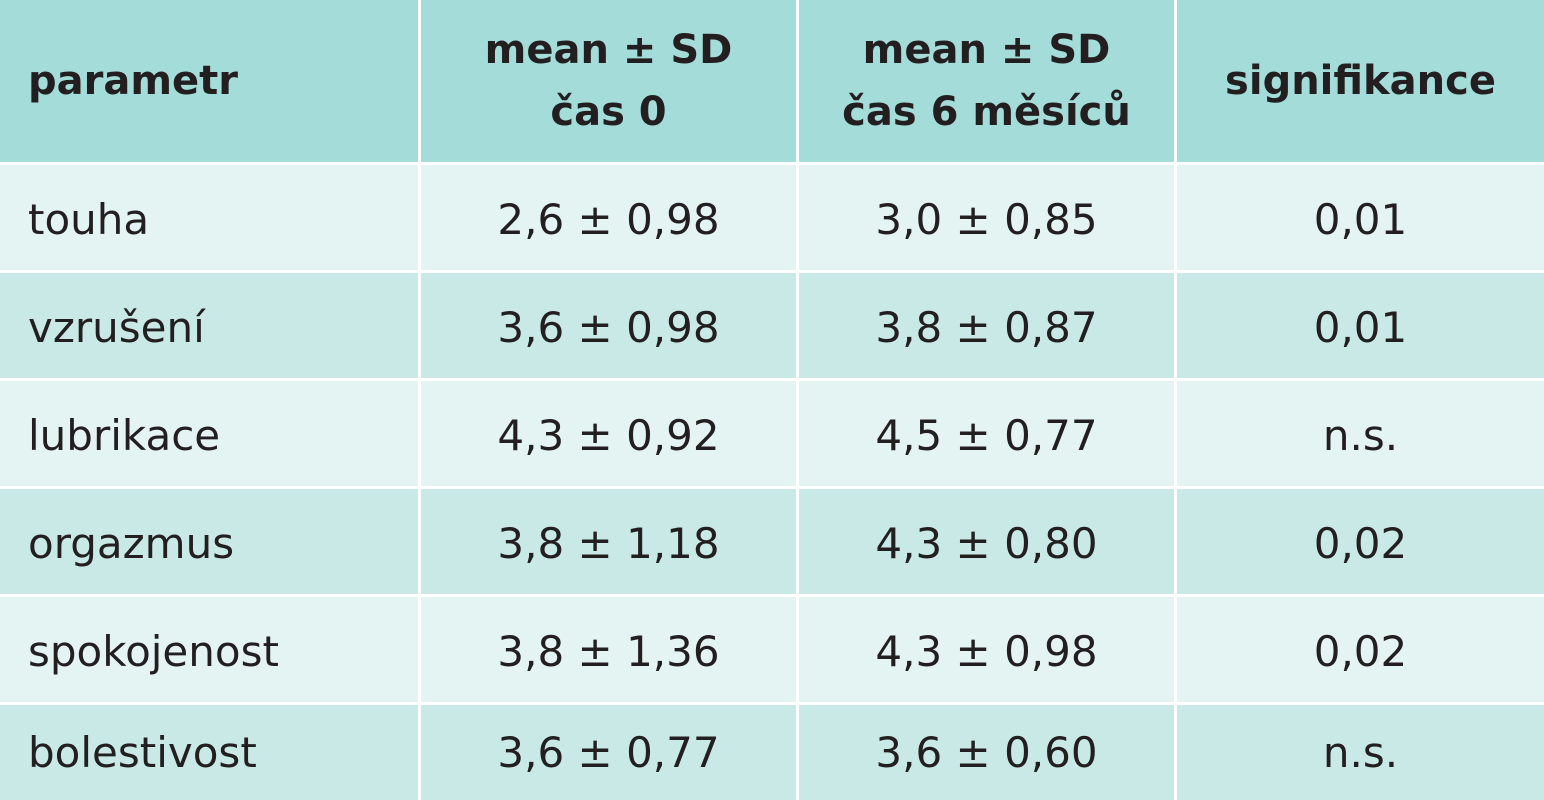  What do you see at coordinates (988, 327) in the screenshot?
I see `cell-time6: 3,8 ± 0,87` at bounding box center [988, 327].